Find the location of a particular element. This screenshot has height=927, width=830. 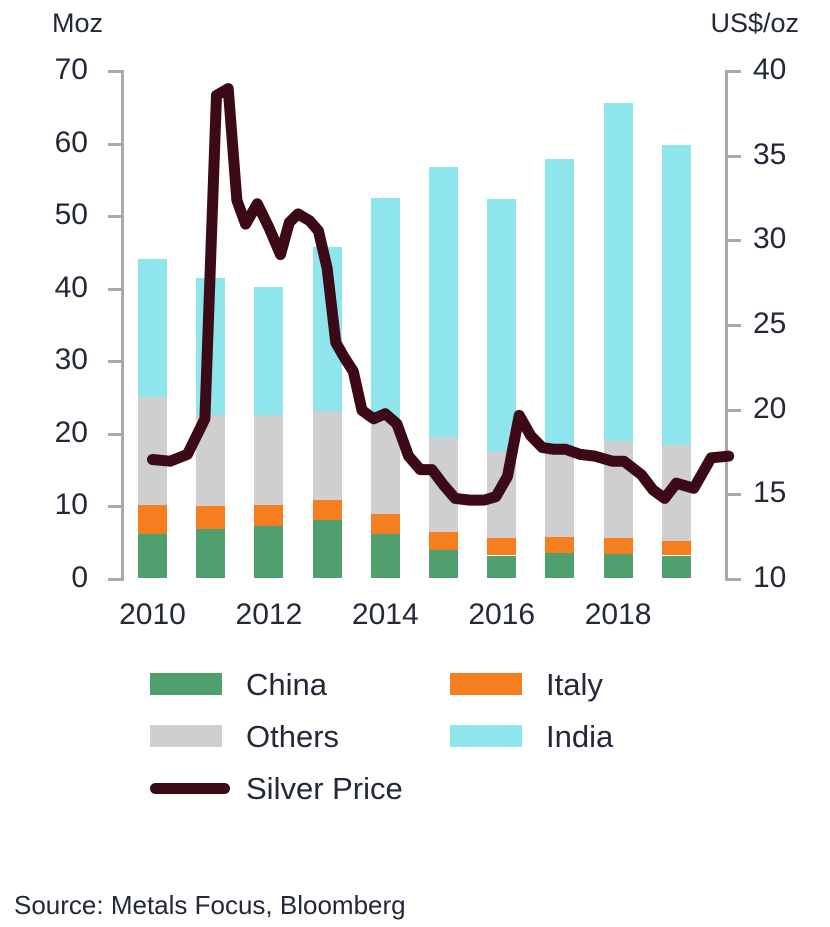

bar-segment-italy-2010 is located at coordinates (152, 520).